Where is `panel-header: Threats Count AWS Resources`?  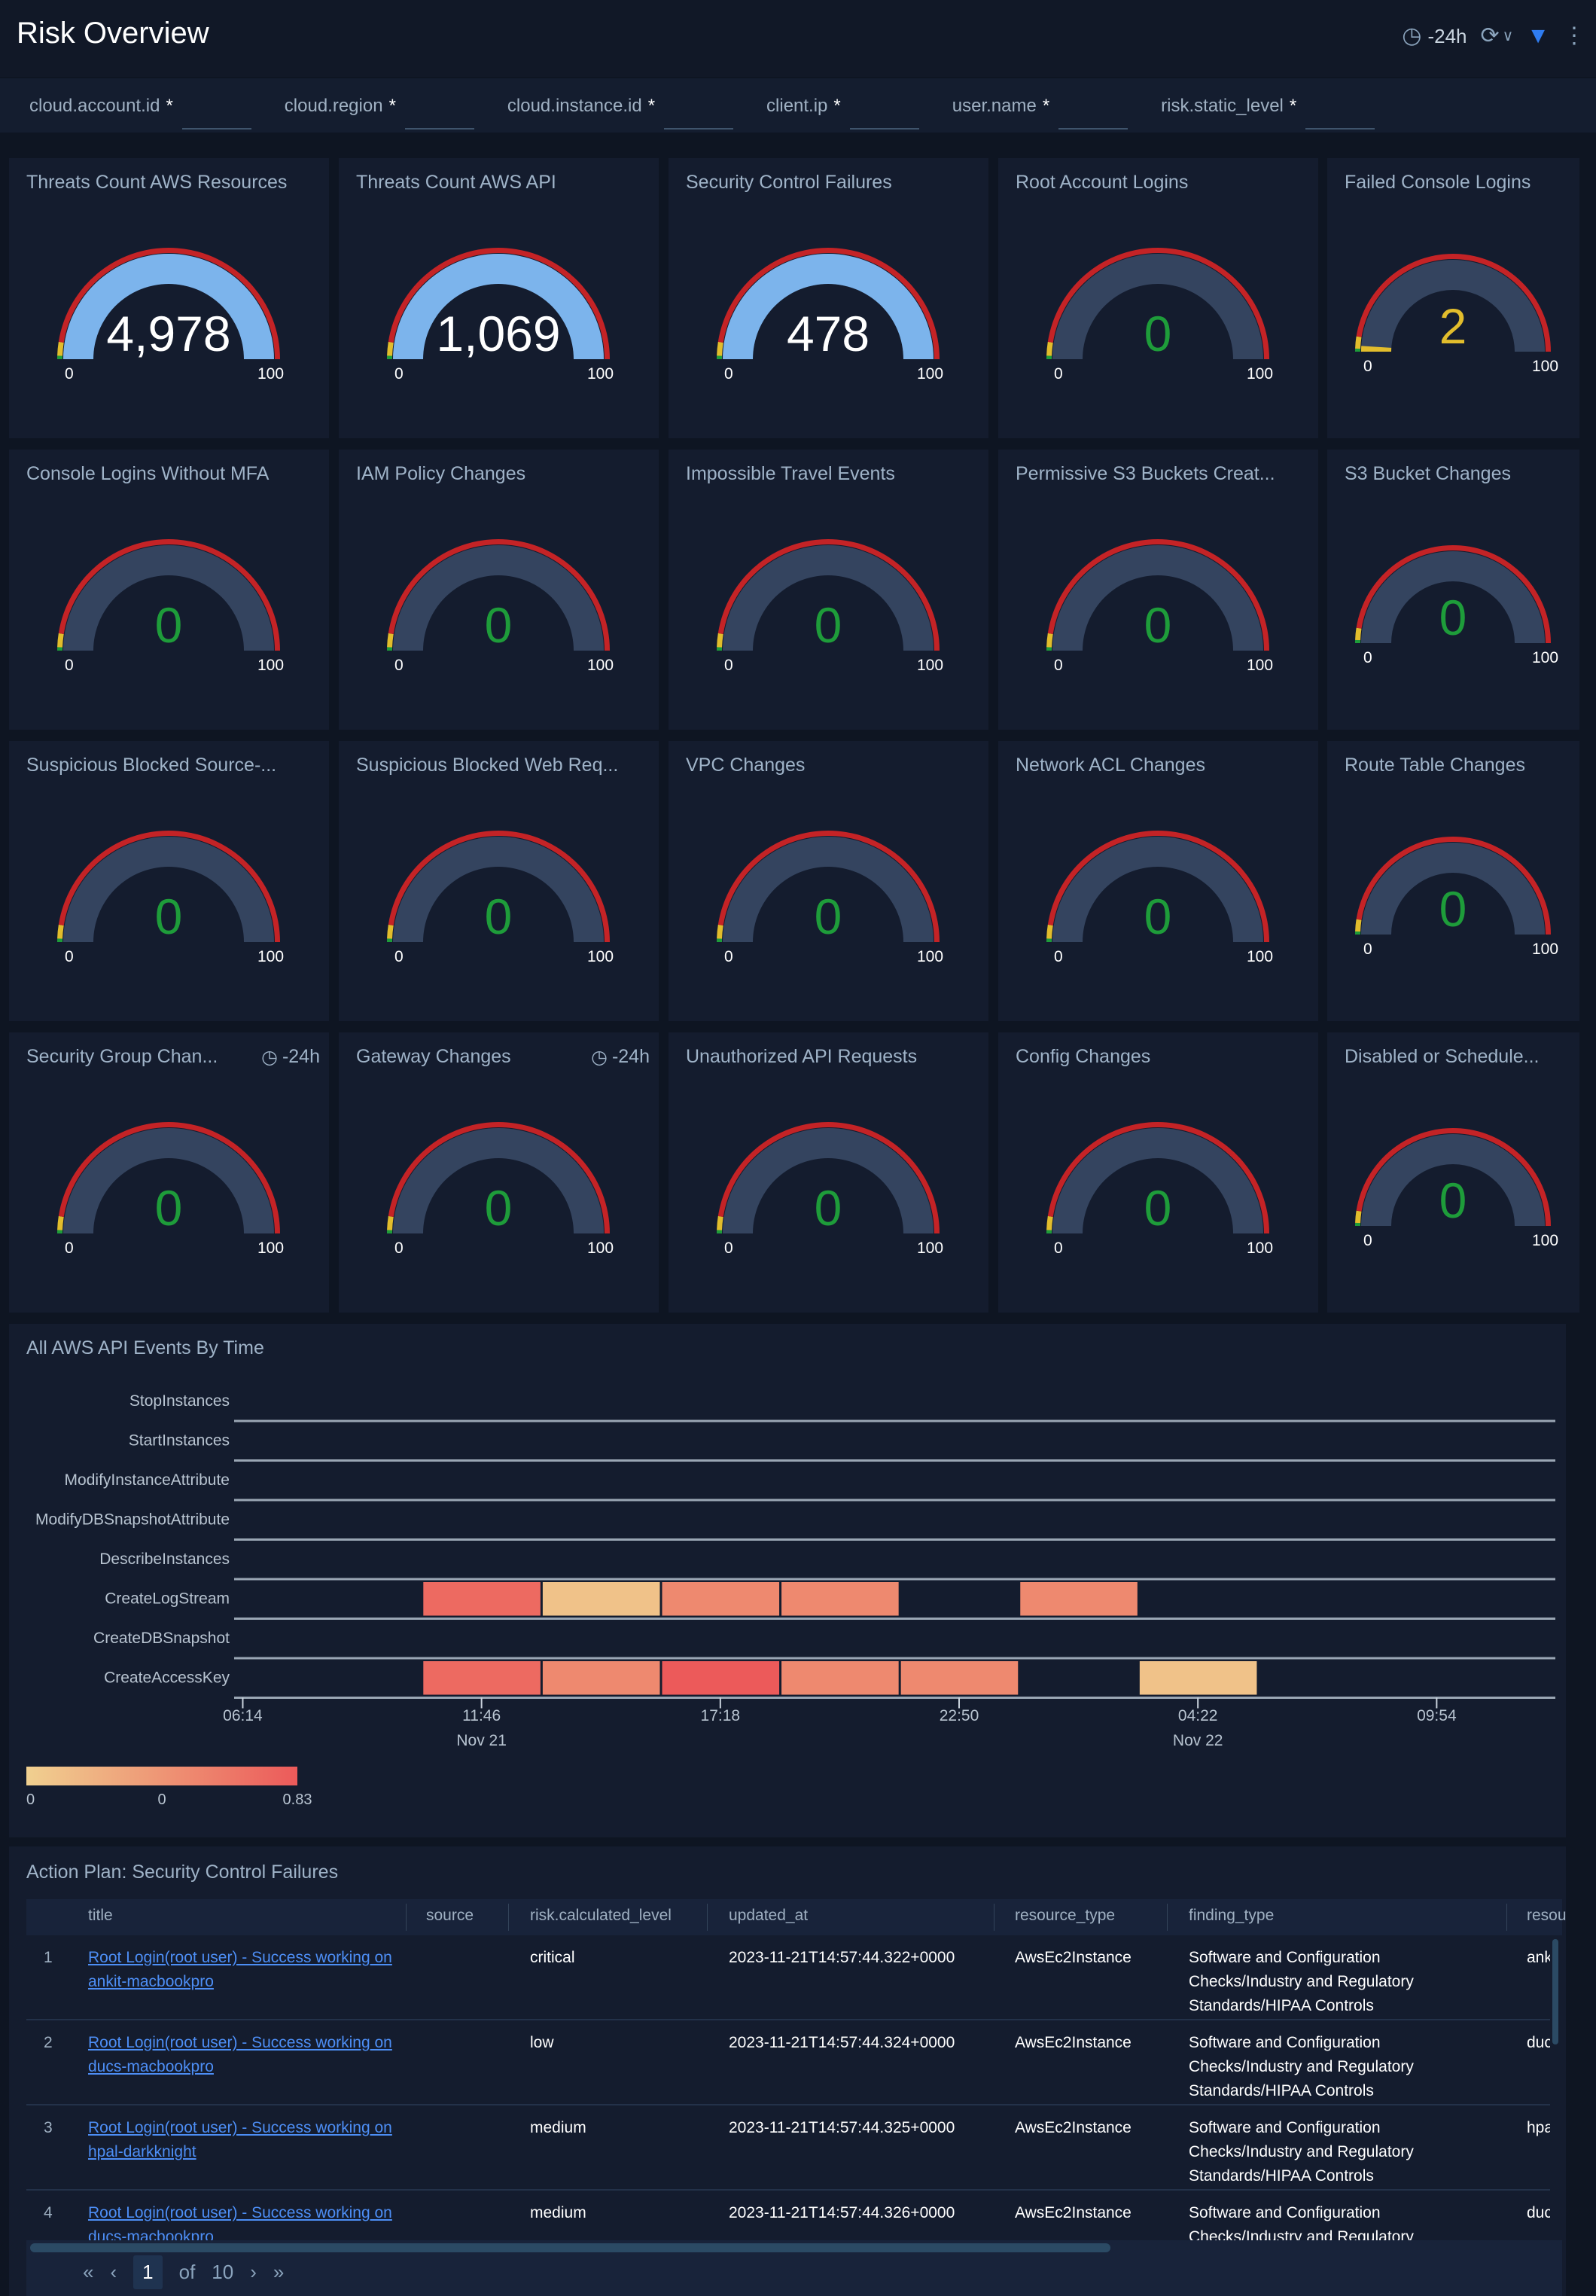
panel-header: Threats Count AWS Resources is located at coordinates (173, 183).